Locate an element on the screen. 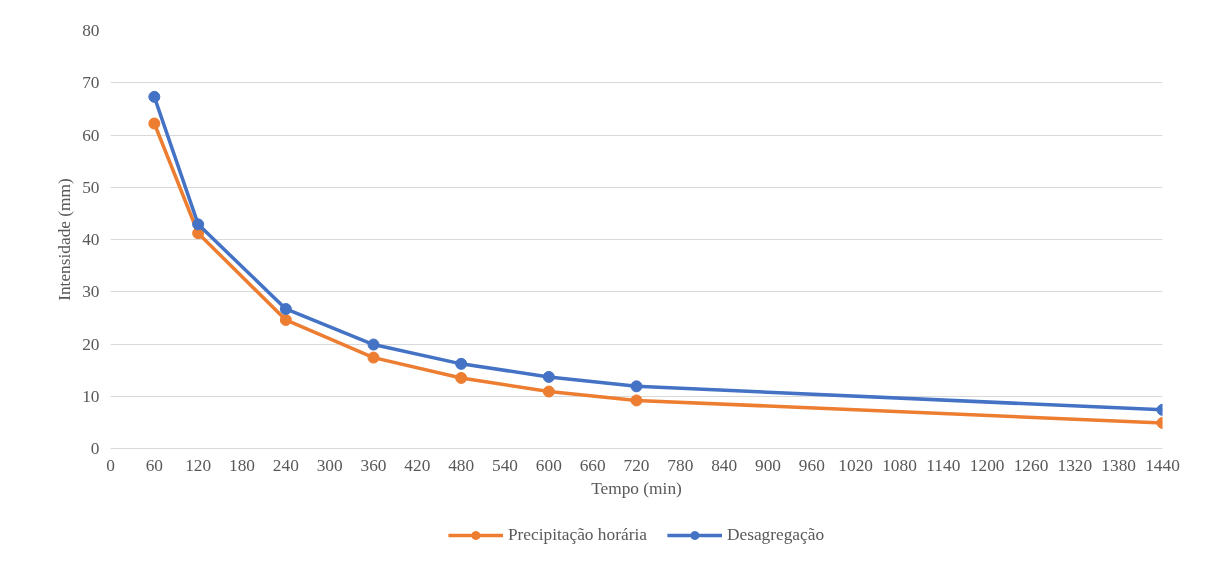  x-tick-label: 360 is located at coordinates (373, 465).